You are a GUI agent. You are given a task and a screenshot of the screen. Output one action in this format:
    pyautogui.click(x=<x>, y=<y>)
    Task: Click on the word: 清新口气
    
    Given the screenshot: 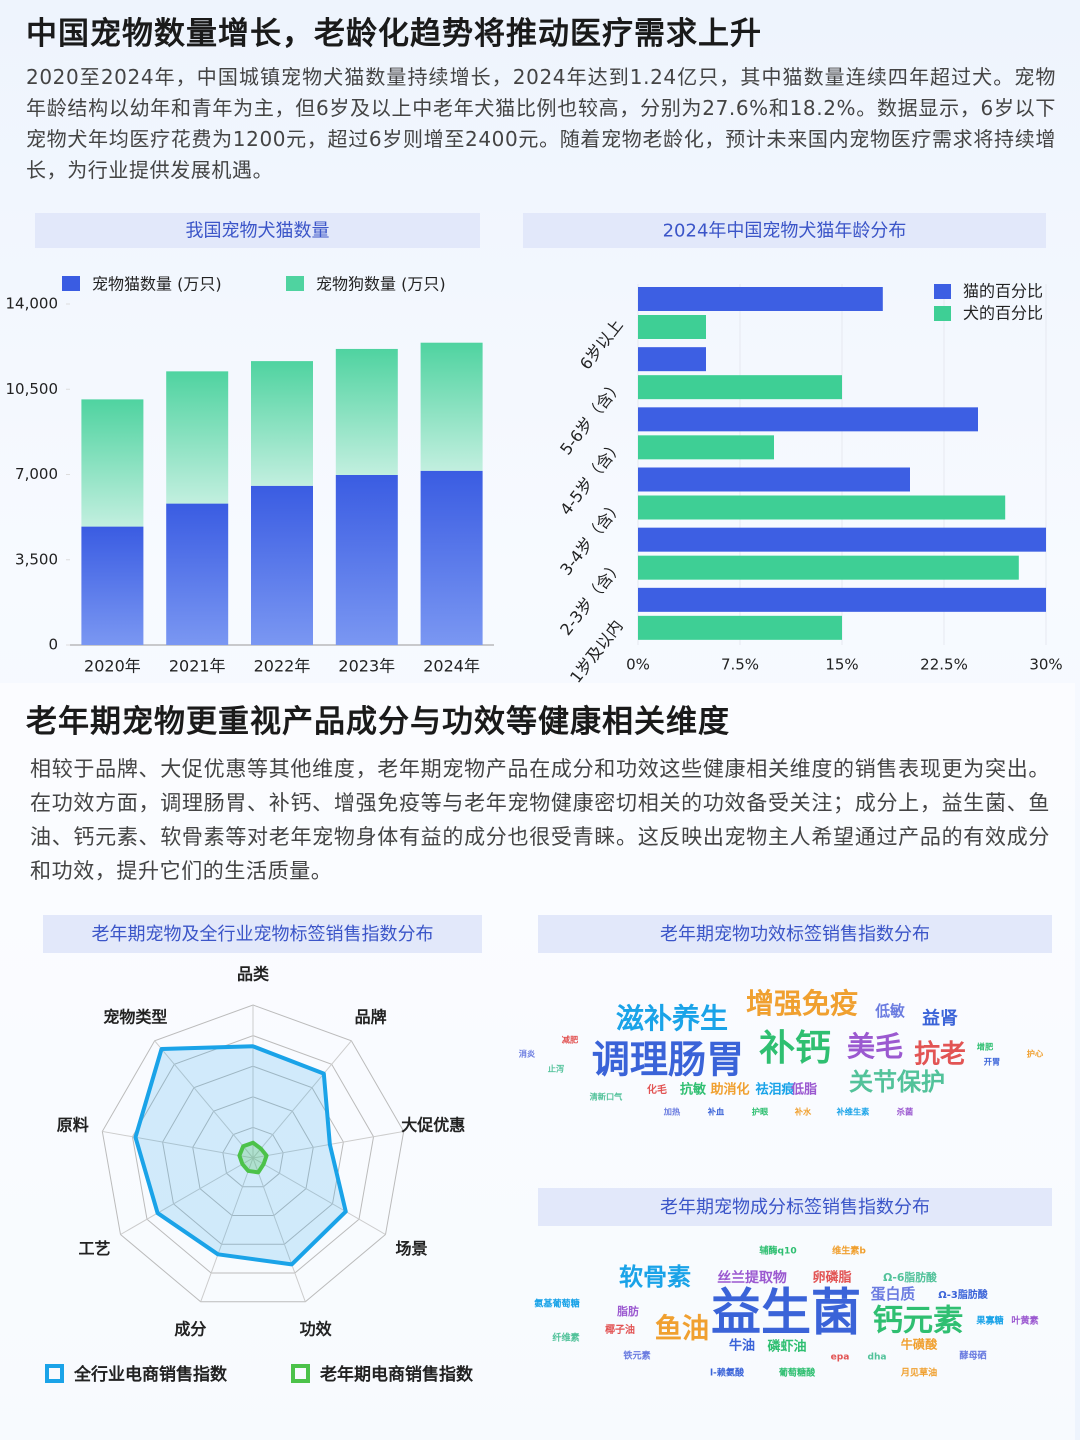 What is the action you would take?
    pyautogui.click(x=607, y=1097)
    